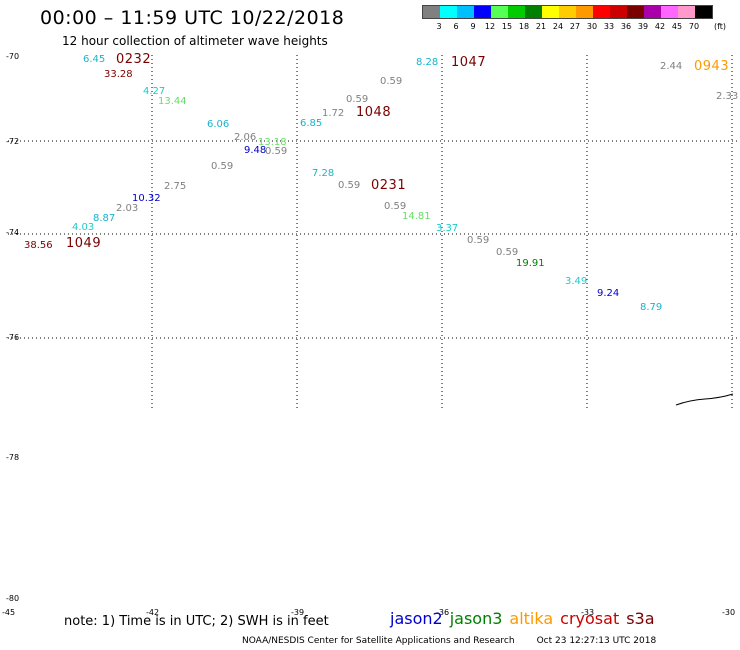 The width and height of the screenshot is (740, 650). Describe the element at coordinates (507, 26) in the screenshot. I see `legend-label: 15` at that location.